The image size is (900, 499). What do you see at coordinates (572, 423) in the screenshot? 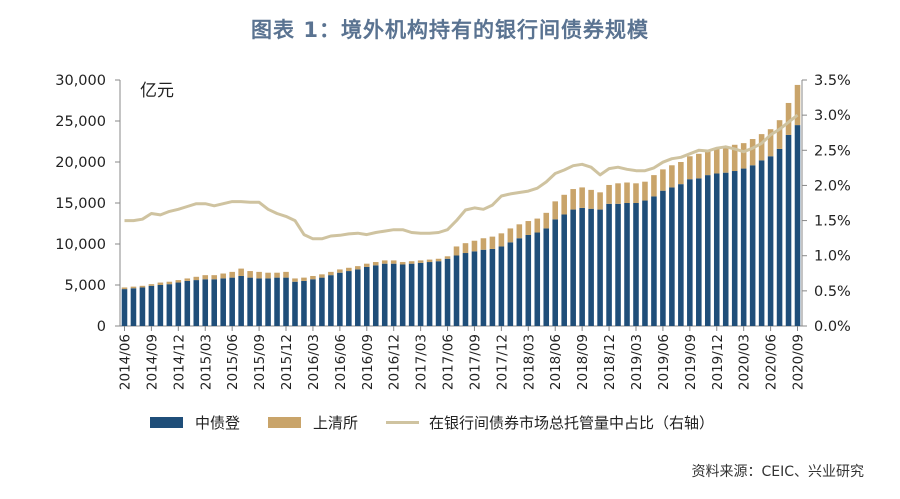
I see `legend-label-ratio: 在银行间债券市场总托管量中占比（右轴）` at bounding box center [572, 423].